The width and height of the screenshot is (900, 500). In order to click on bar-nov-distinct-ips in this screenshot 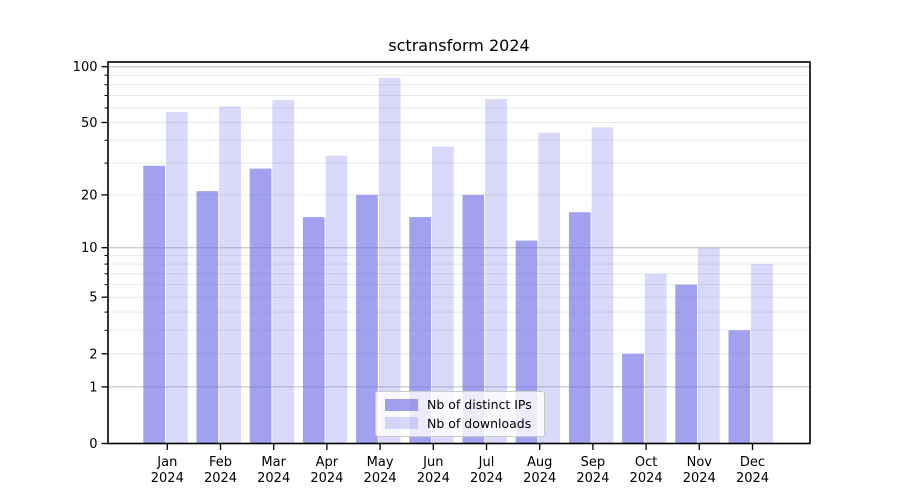, I will do `click(686, 364)`.